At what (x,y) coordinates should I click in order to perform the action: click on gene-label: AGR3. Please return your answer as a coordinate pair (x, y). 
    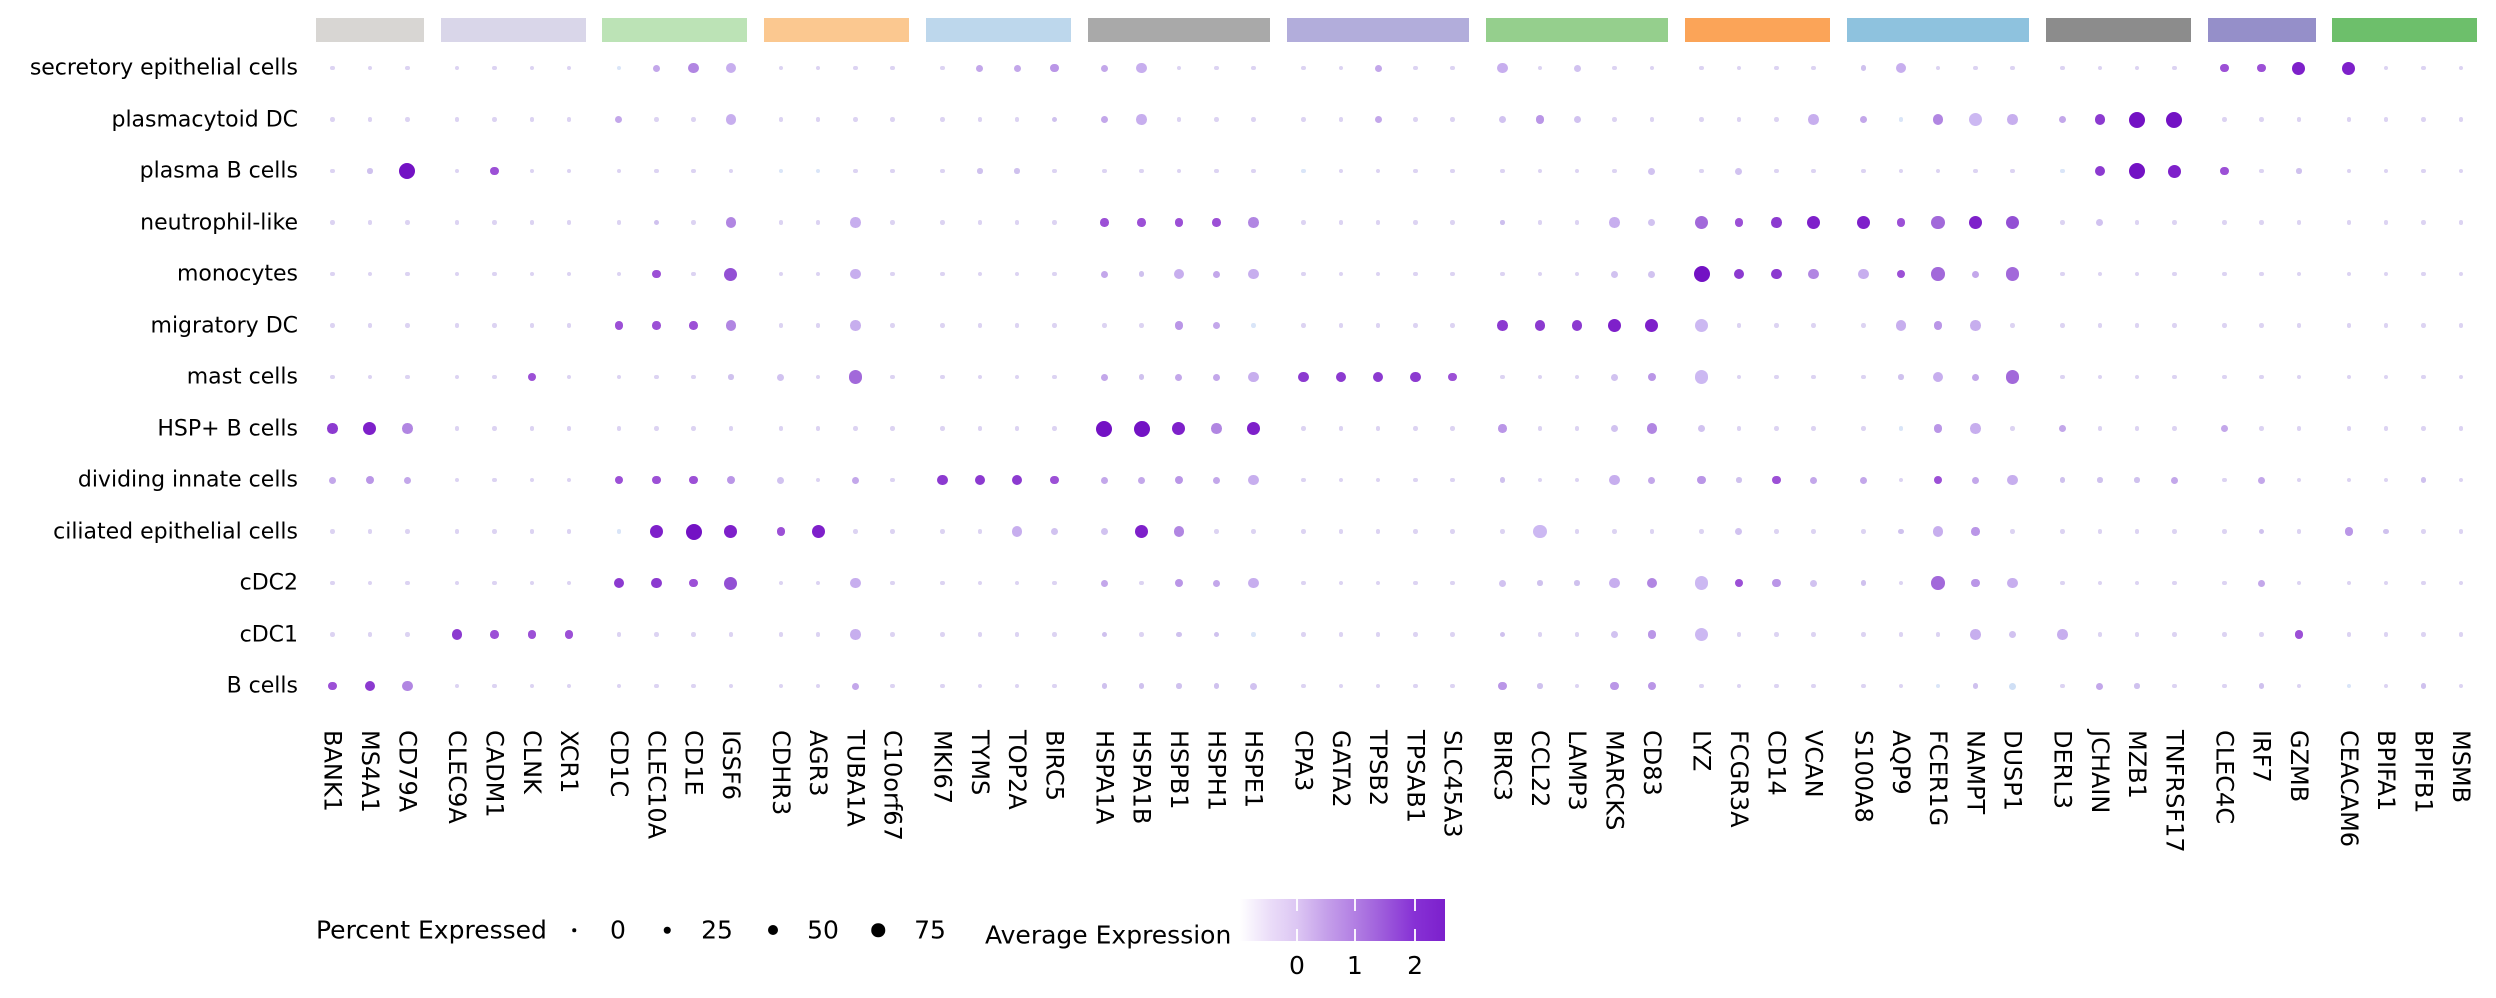
    Looking at the image, I should click on (818, 763).